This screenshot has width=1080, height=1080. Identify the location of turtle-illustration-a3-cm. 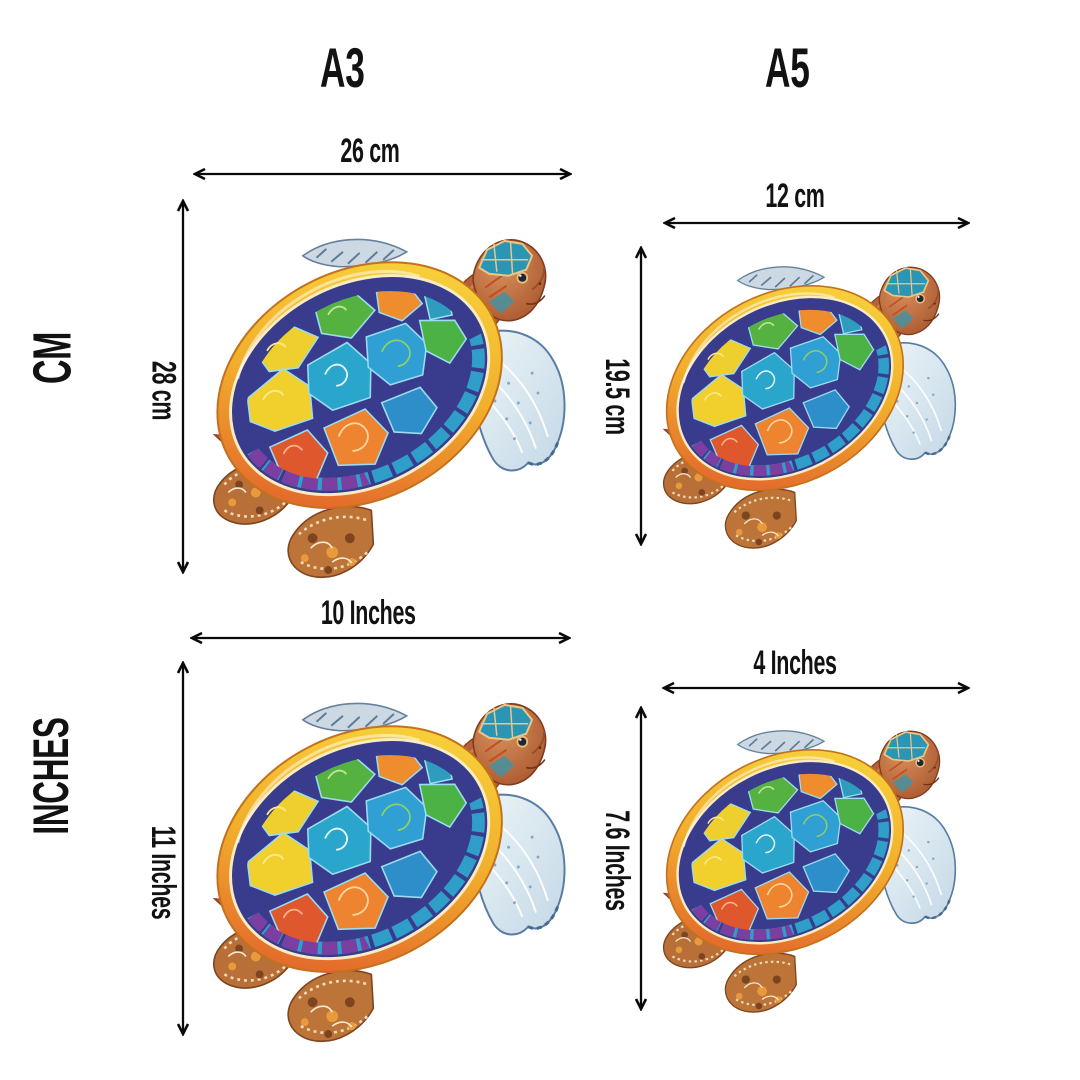
(391, 403).